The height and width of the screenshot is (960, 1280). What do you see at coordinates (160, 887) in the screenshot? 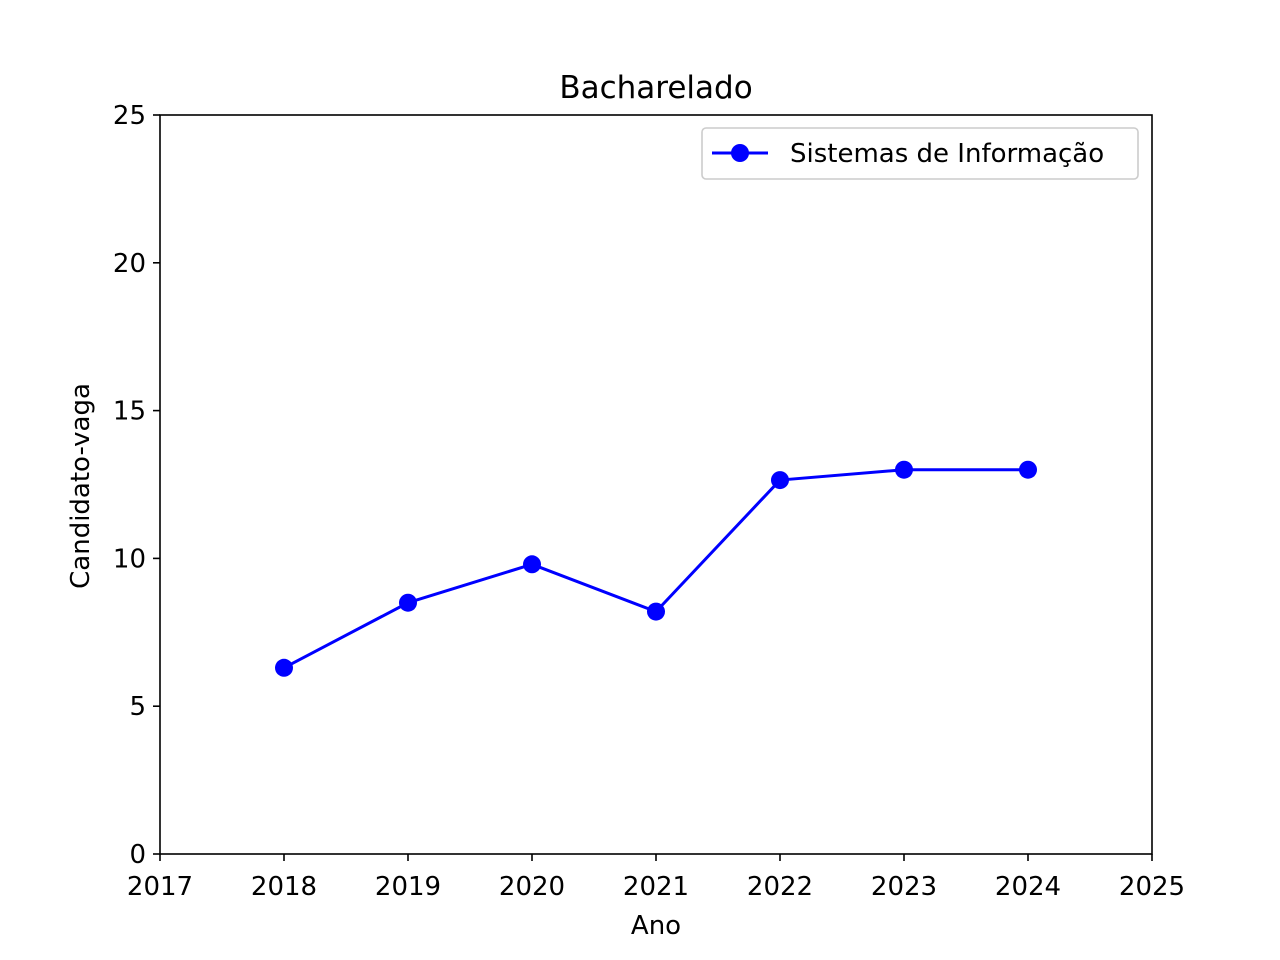
I see `x-tick-label: 2017` at bounding box center [160, 887].